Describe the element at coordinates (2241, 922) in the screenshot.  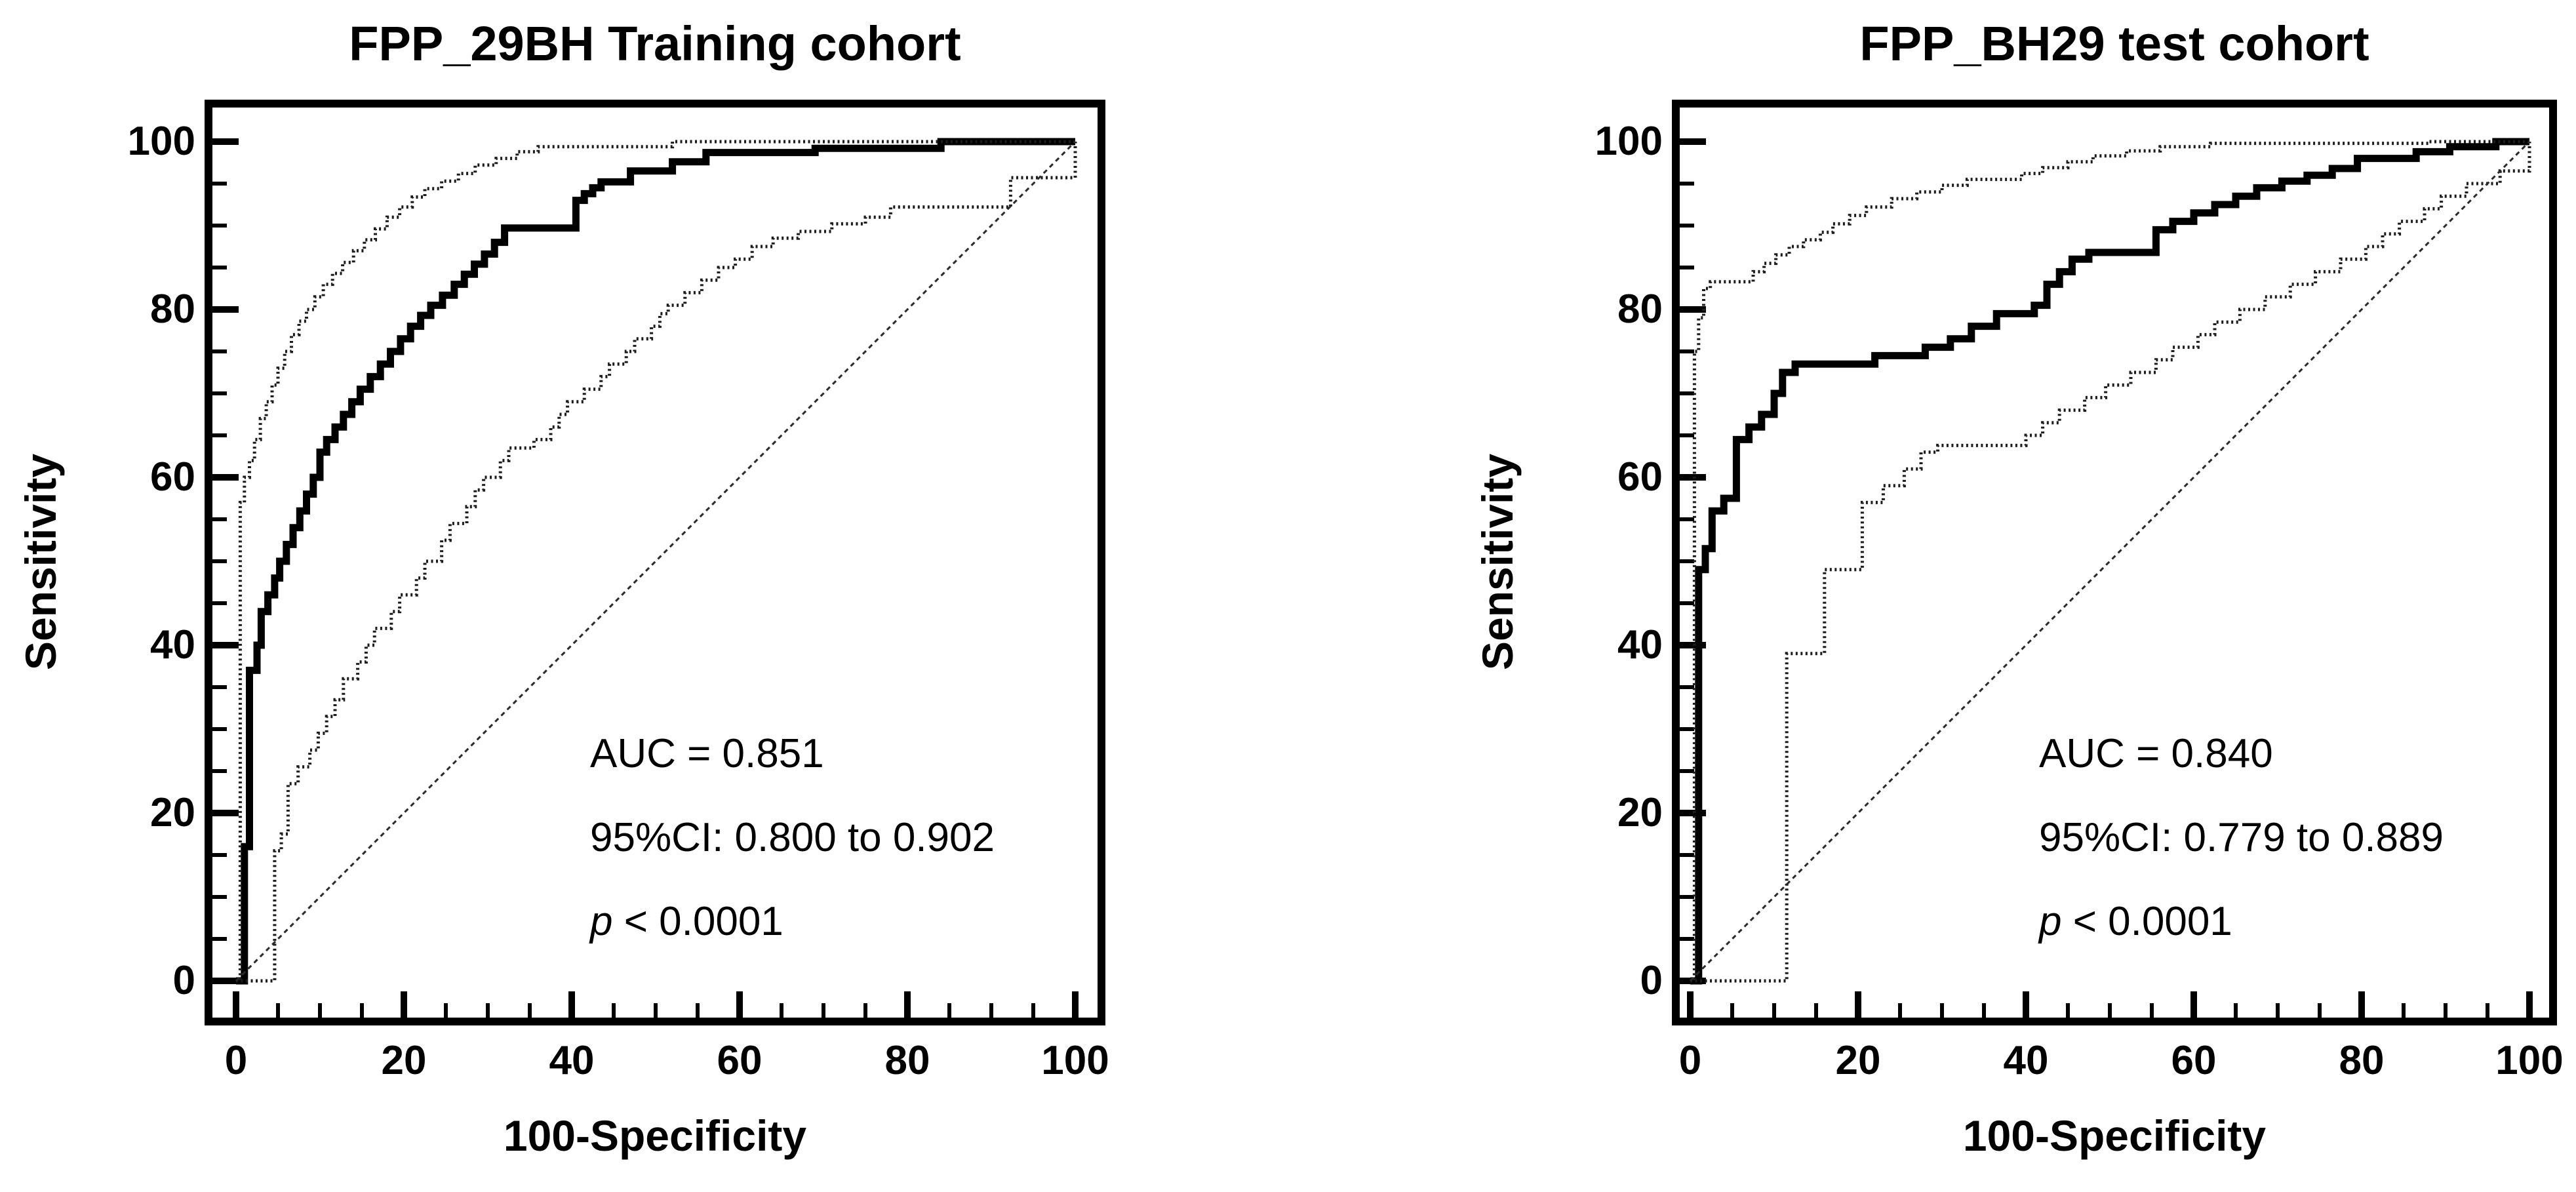
I see `p-value-test: p < 0.0001` at that location.